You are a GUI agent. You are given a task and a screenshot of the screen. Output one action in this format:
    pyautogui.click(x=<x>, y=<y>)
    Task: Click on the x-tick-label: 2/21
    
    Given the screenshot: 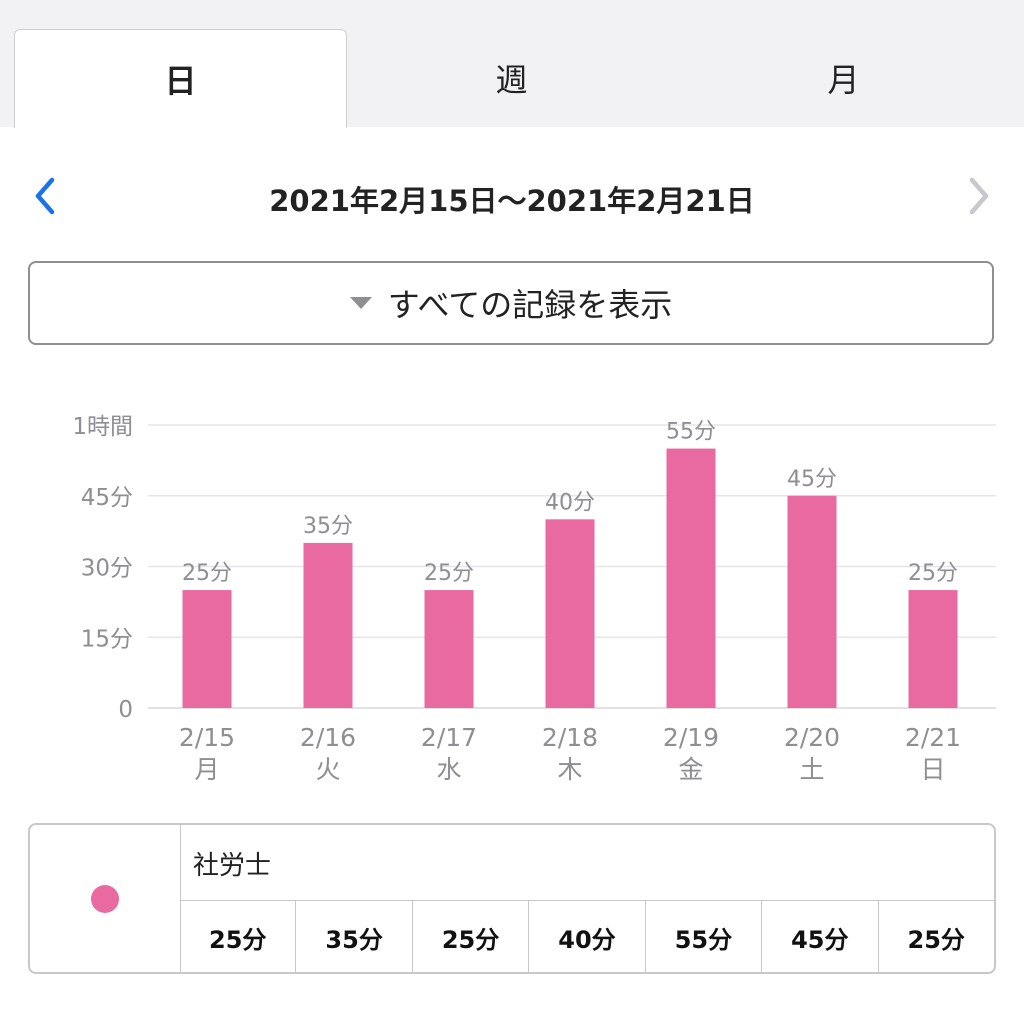 What is the action you would take?
    pyautogui.click(x=933, y=737)
    